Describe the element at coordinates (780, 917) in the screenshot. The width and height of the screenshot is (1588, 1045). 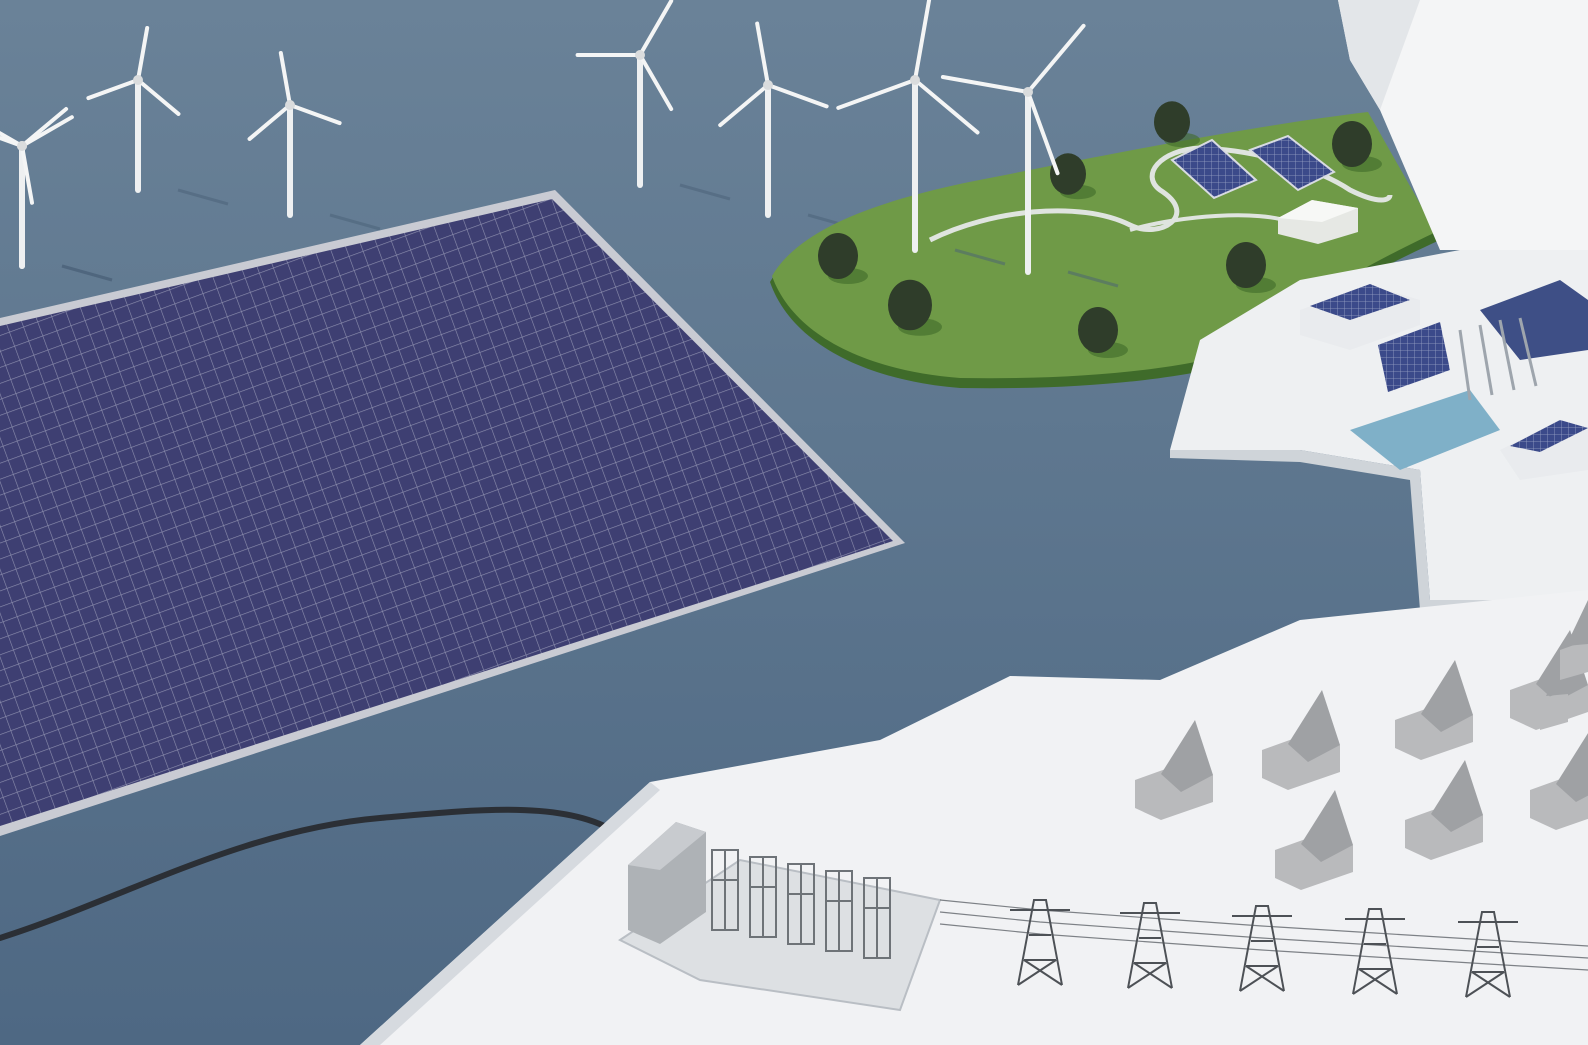
I see `electrical-substation` at that location.